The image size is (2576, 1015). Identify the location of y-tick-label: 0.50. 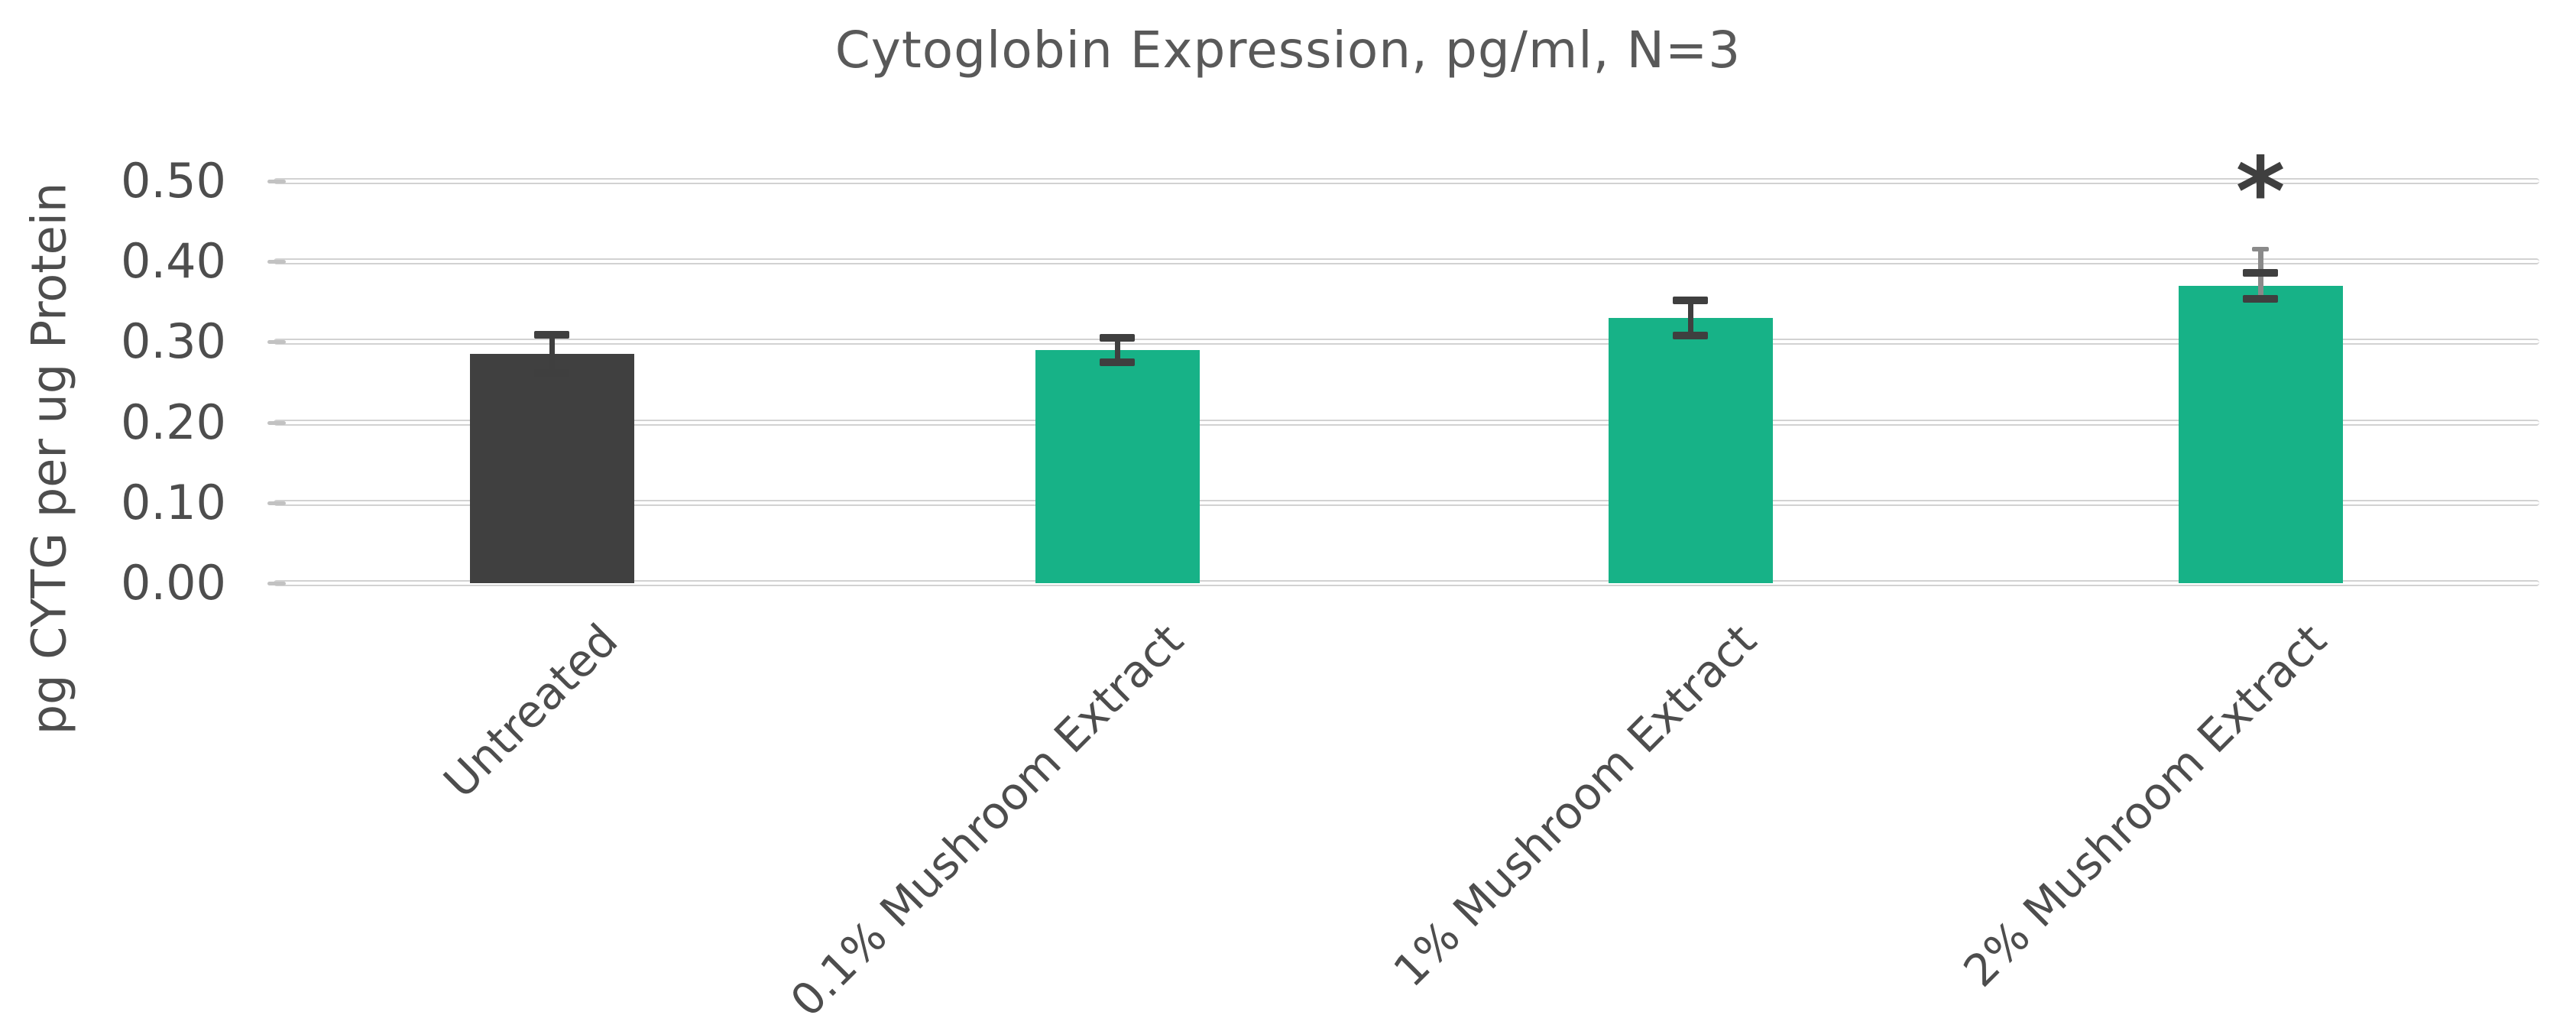
(173, 181).